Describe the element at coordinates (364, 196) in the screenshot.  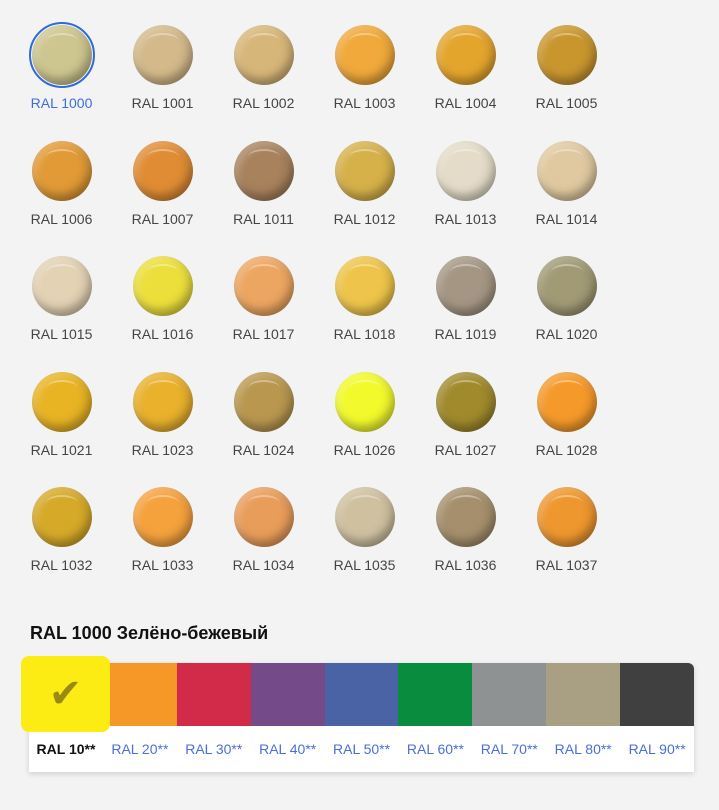
I see `color-swatch: RAL 1012` at that location.